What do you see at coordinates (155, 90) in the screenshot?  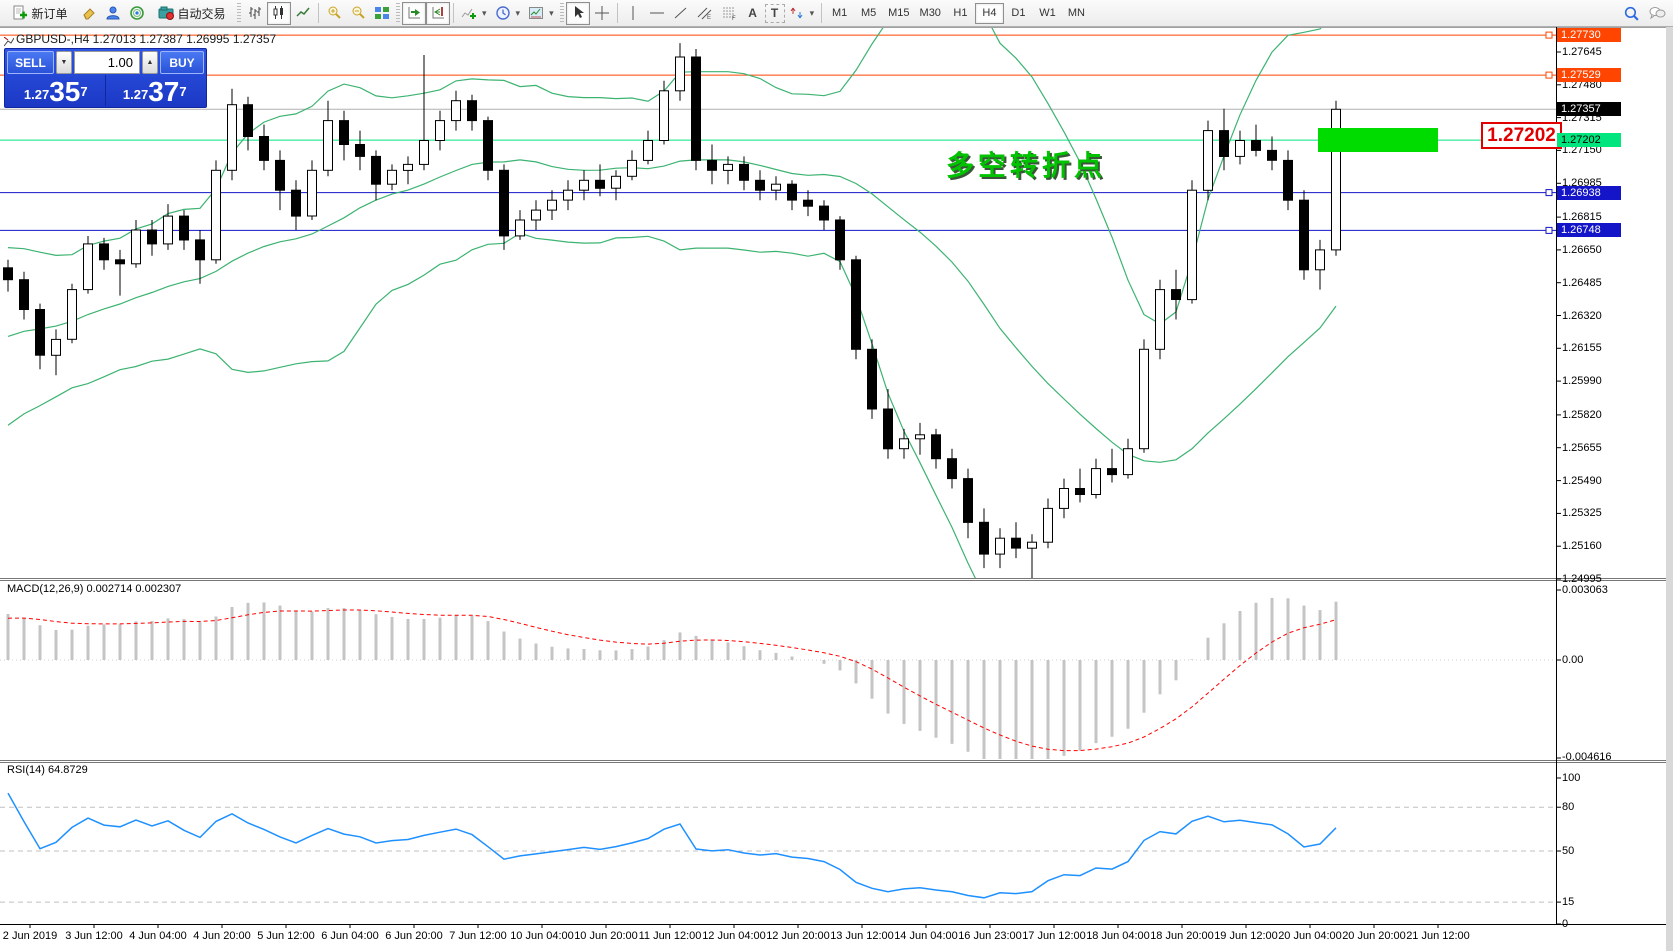 I see `buy-price: 1.27 37 7` at bounding box center [155, 90].